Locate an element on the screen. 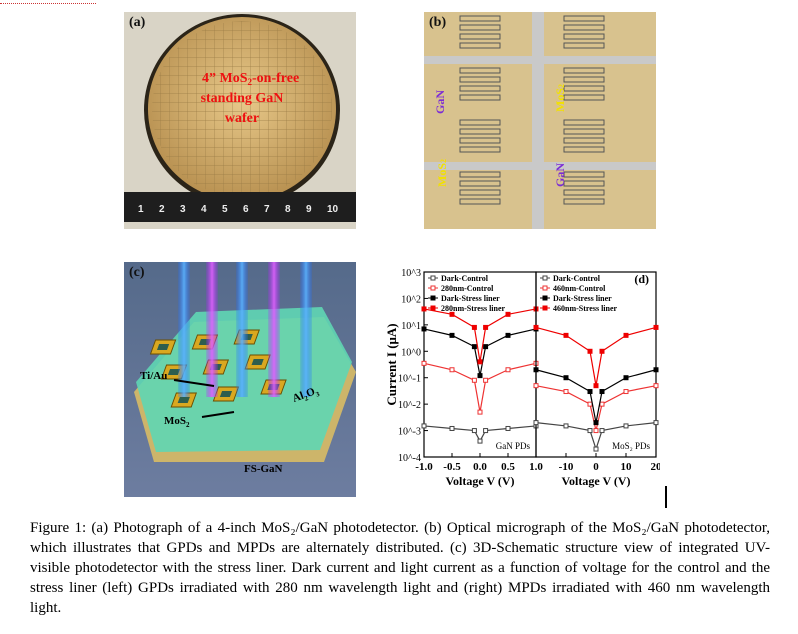 The width and height of the screenshot is (798, 634). electrode-combs is located at coordinates (532, 110).